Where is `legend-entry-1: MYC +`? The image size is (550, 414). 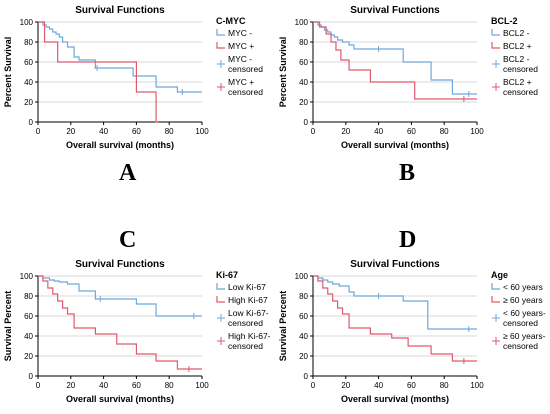
legend-entry-1: MYC + is located at coordinates (241, 46).